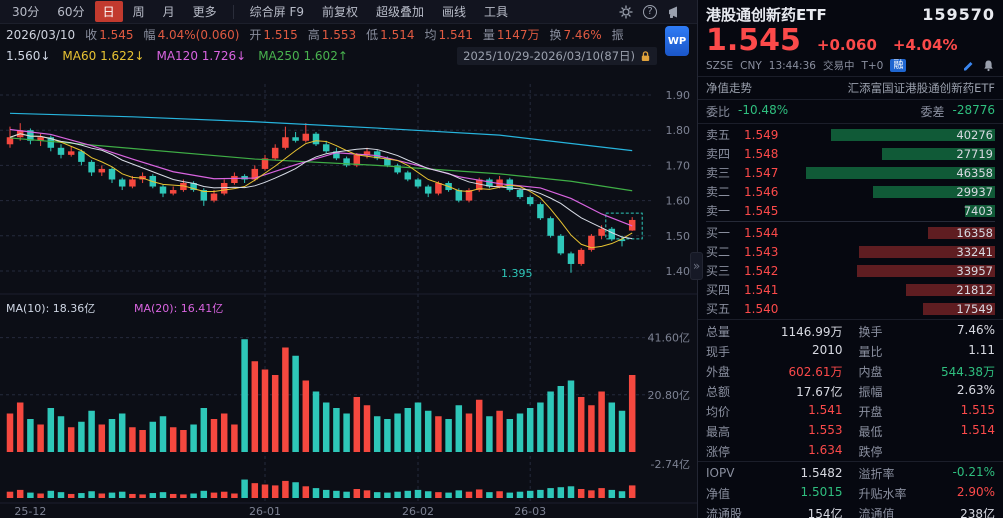 The height and width of the screenshot is (518, 1003). Describe the element at coordinates (761, 270) in the screenshot. I see `bid-price: 1.542` at that location.